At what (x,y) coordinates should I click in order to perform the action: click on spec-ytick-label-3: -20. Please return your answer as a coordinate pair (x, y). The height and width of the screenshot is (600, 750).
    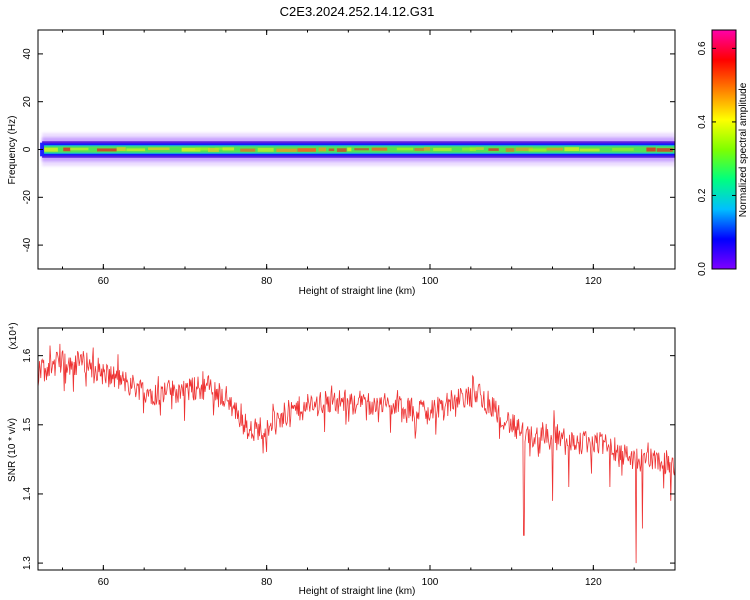
    Looking at the image, I should click on (27, 197).